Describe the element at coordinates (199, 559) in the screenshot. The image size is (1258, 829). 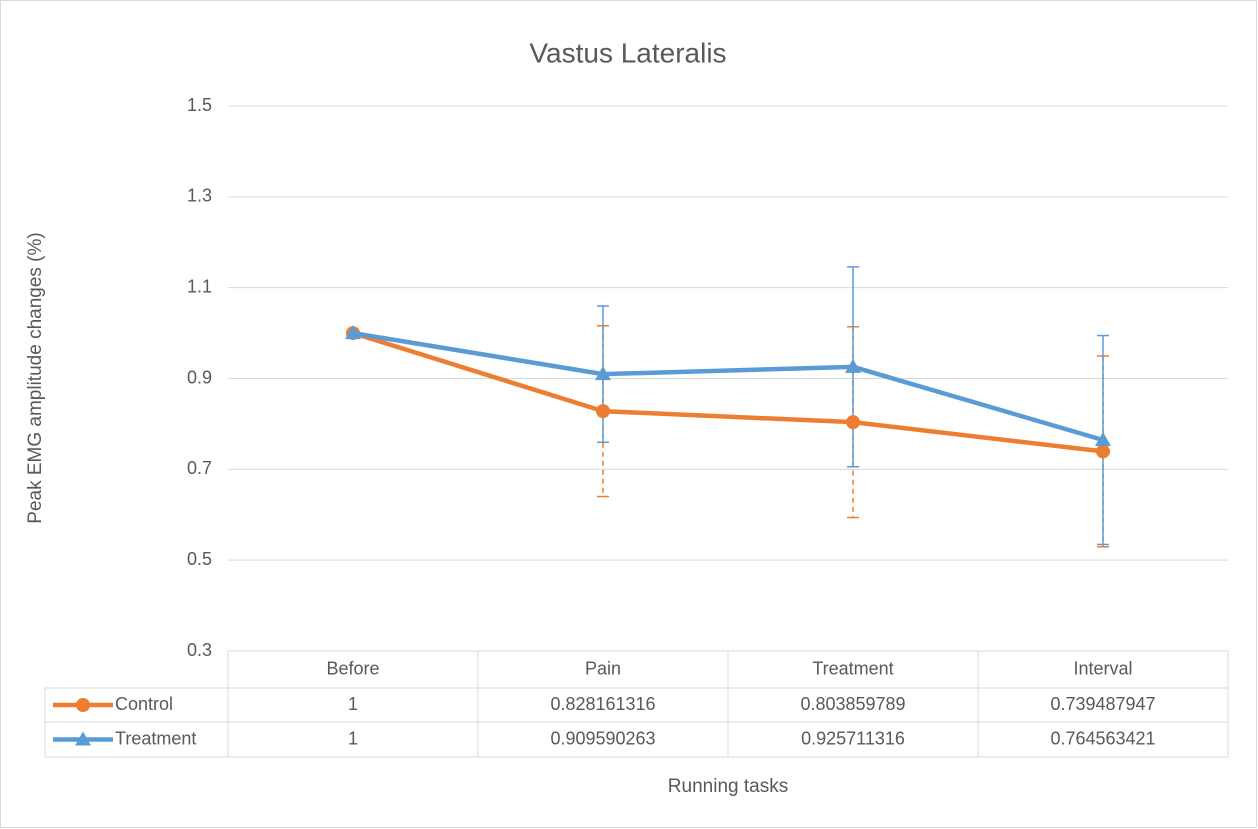
I see `y-tick-label: 0.5` at that location.